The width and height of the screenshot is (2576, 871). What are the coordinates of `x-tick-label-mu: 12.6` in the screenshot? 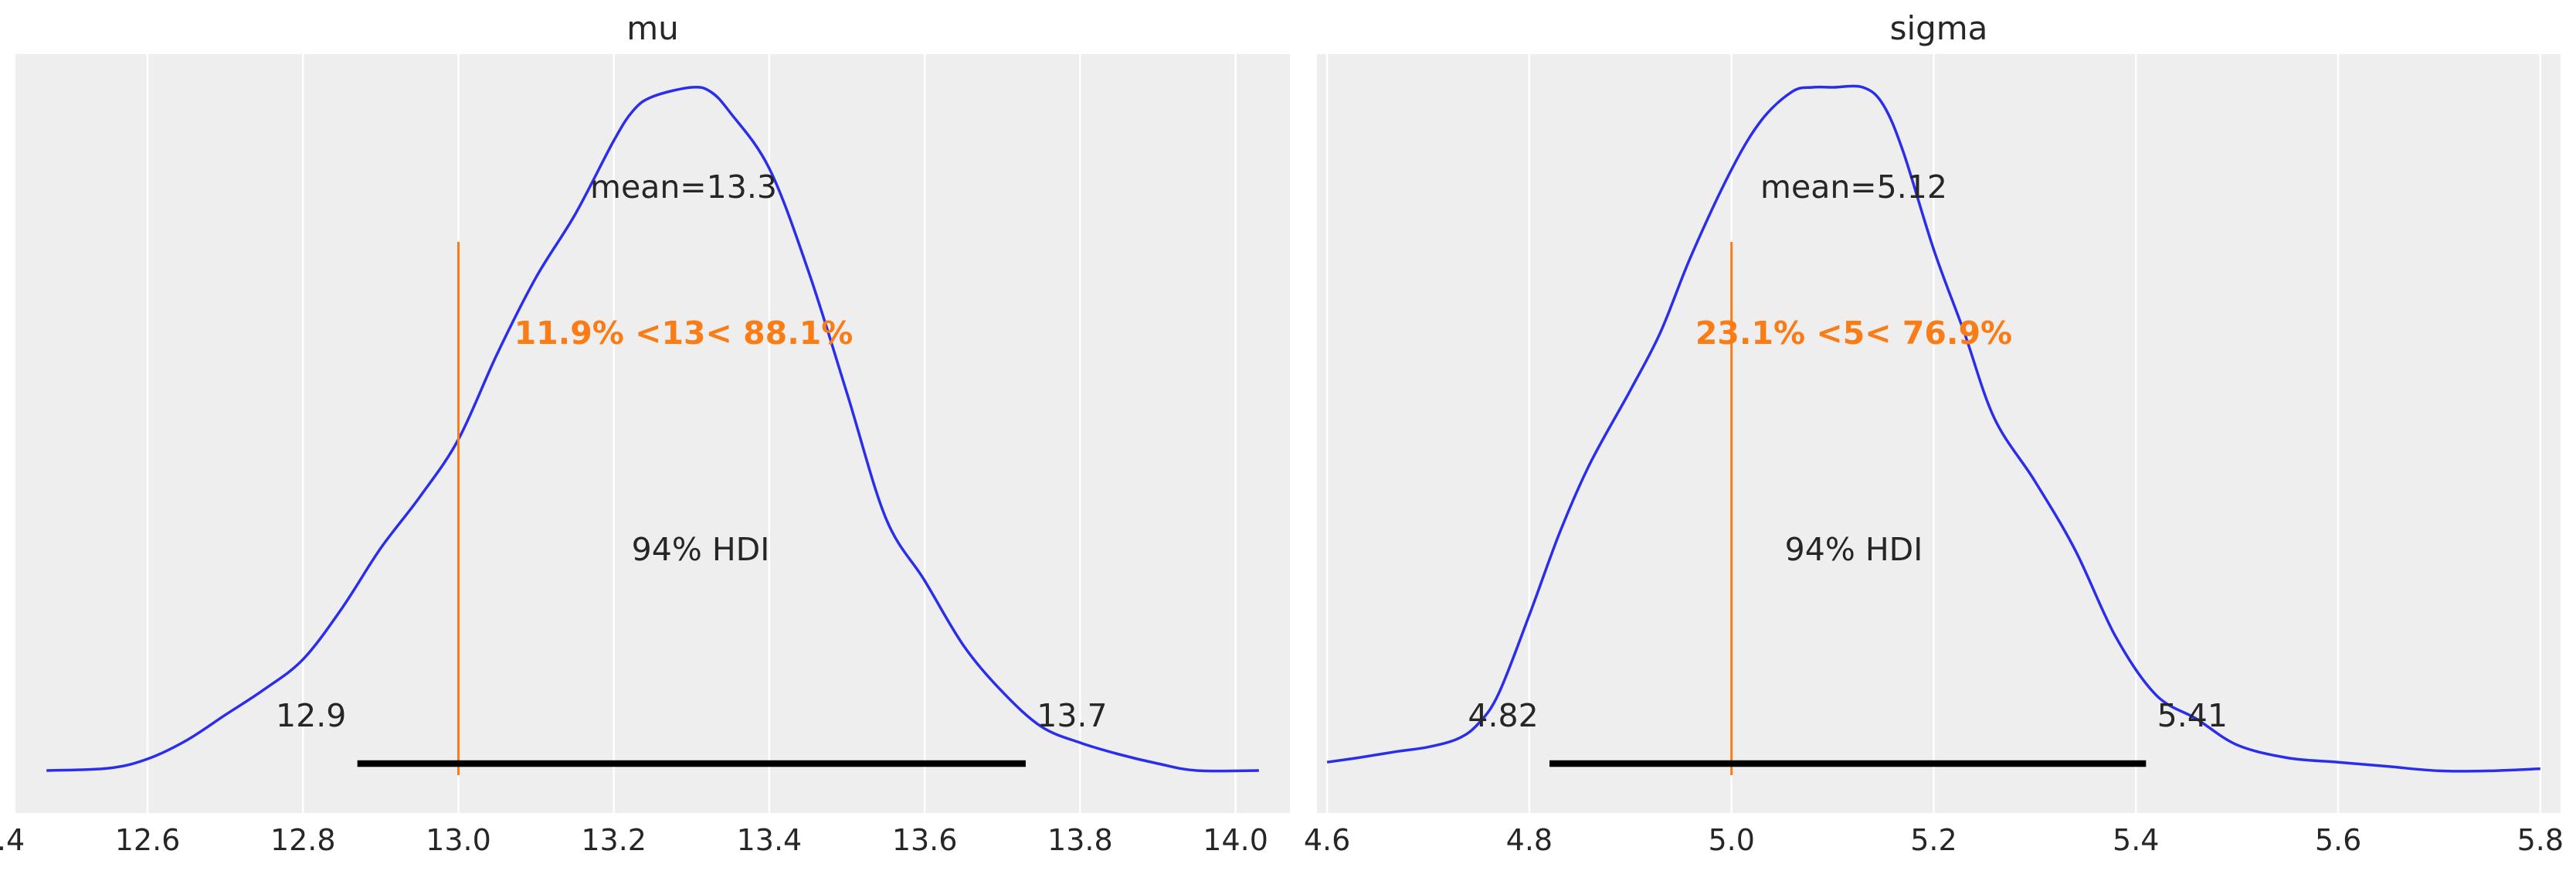 It's located at (148, 840).